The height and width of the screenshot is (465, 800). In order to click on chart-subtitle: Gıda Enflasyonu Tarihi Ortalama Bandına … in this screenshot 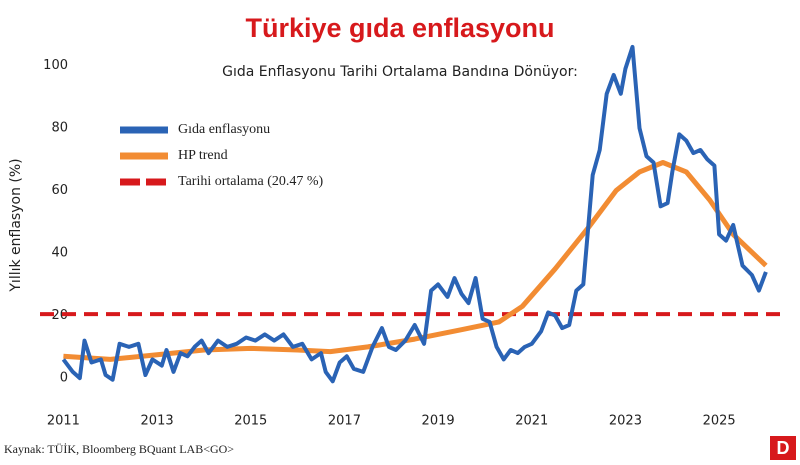, I will do `click(400, 72)`.